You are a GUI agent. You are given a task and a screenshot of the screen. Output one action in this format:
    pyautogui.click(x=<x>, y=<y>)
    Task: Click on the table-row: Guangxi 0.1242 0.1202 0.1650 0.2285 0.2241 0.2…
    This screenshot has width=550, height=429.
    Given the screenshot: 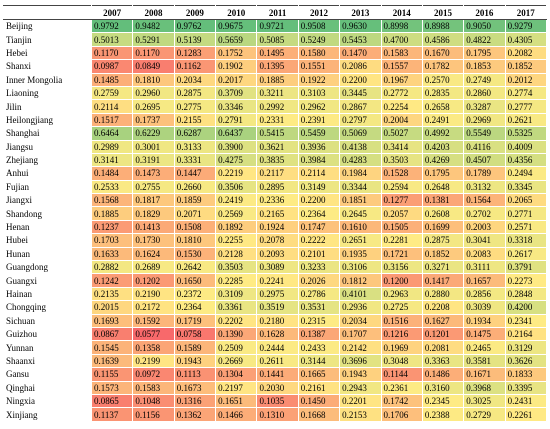 What is the action you would take?
    pyautogui.click(x=275, y=280)
    